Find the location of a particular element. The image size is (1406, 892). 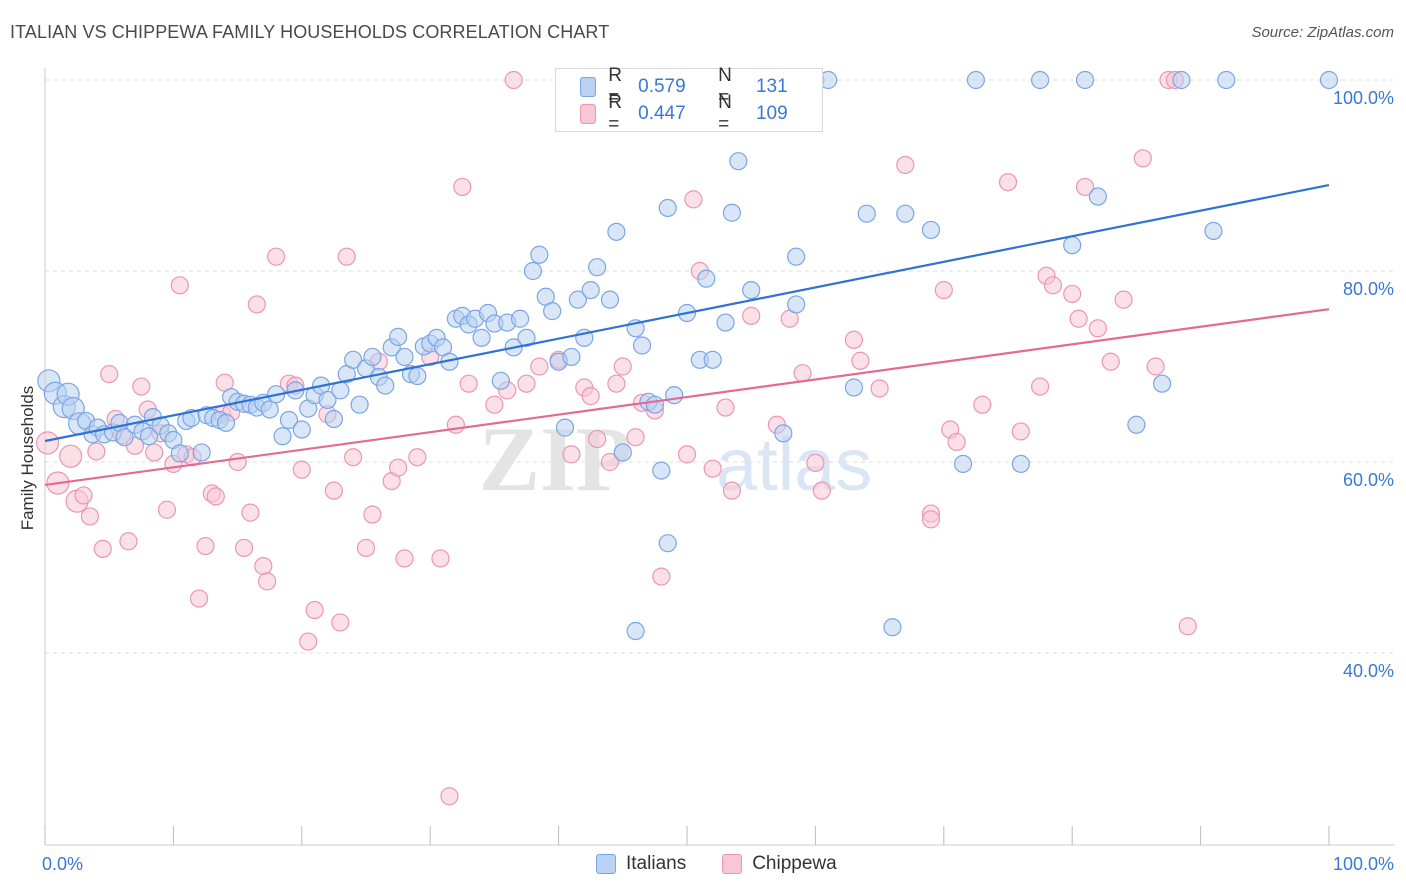

y-tick-label: 60.0% is located at coordinates (1368, 480).